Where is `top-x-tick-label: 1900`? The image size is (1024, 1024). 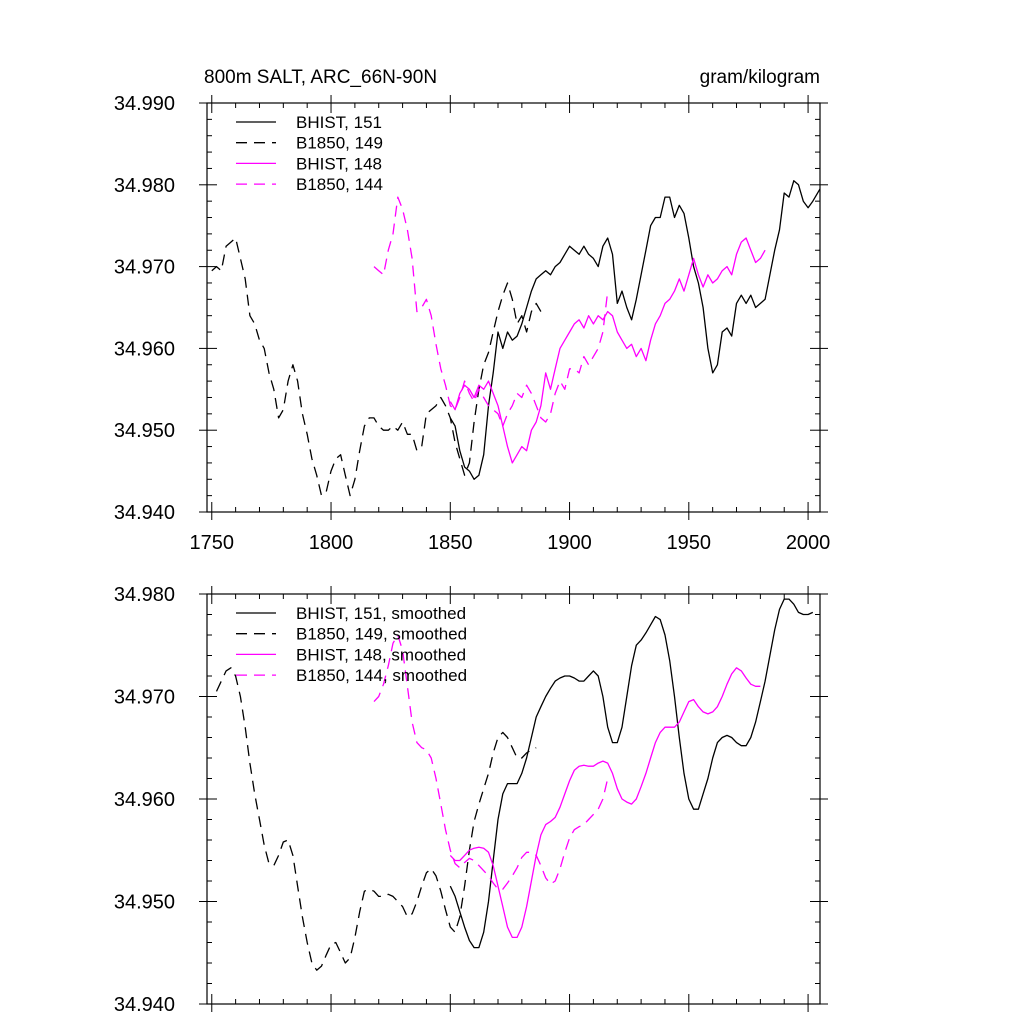
top-x-tick-label: 1900 is located at coordinates (569, 543).